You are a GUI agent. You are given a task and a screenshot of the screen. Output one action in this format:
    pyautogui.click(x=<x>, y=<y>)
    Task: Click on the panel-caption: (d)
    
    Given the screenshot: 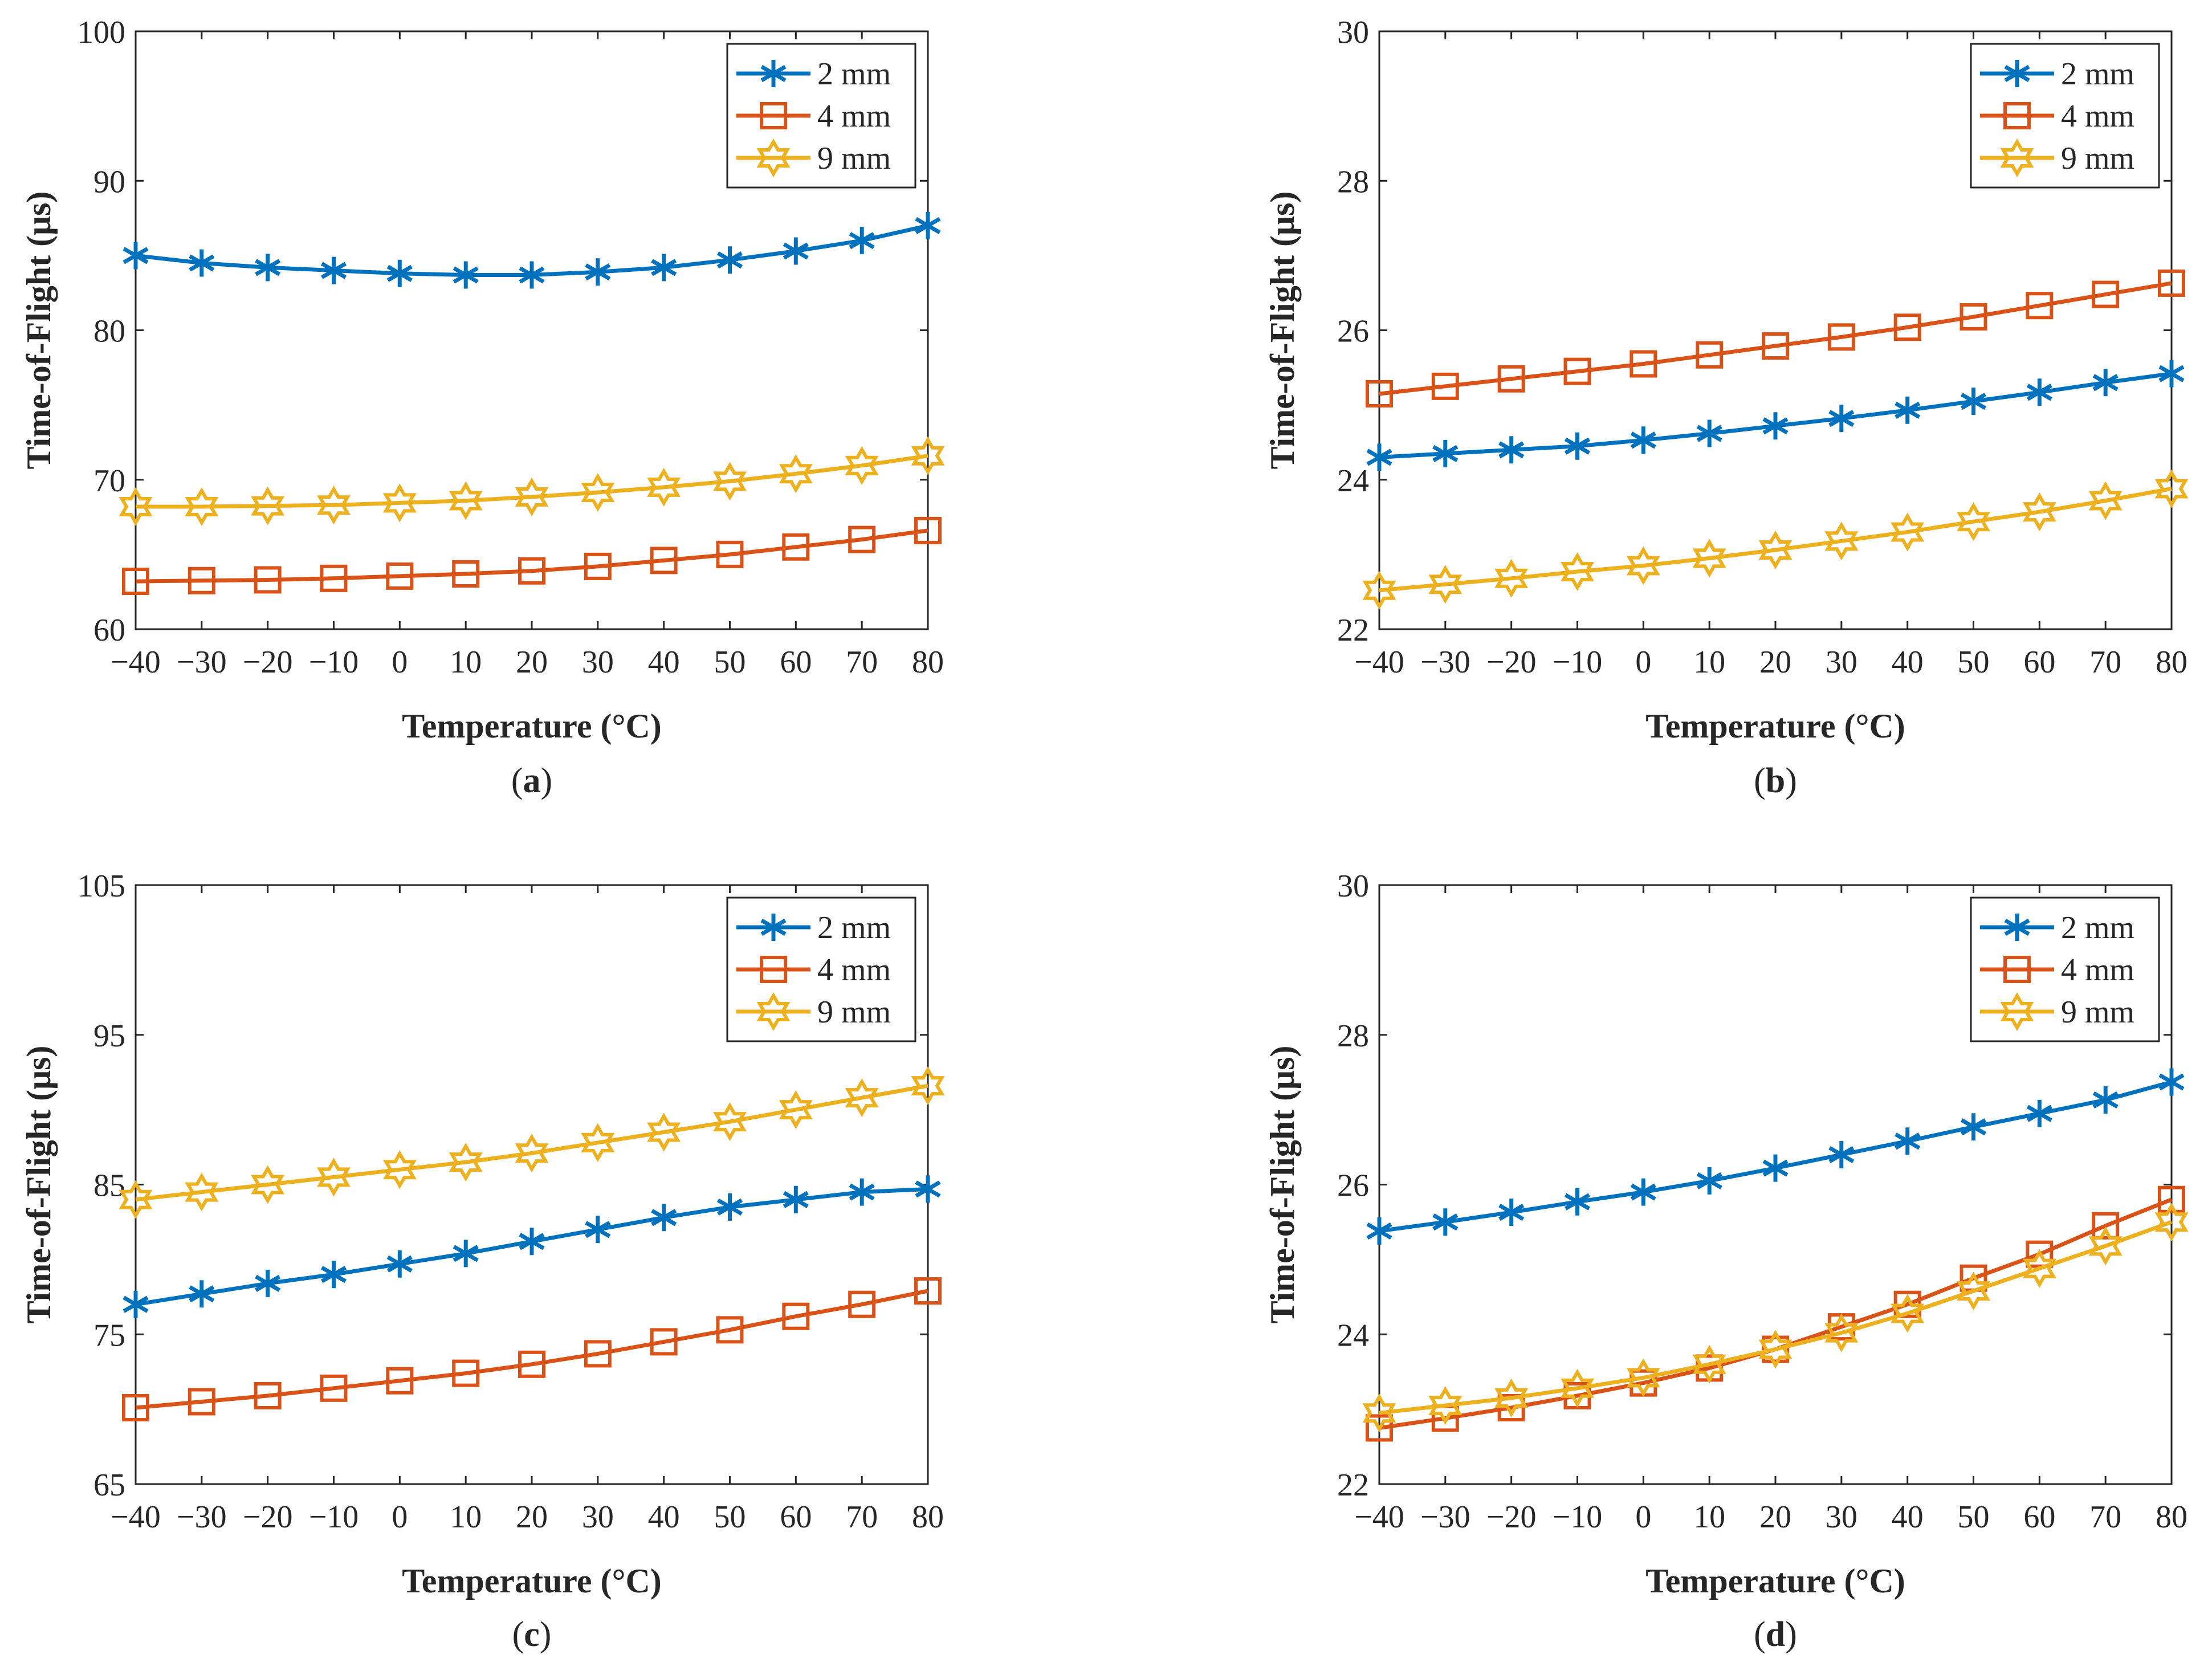 What is the action you would take?
    pyautogui.click(x=1775, y=1634)
    